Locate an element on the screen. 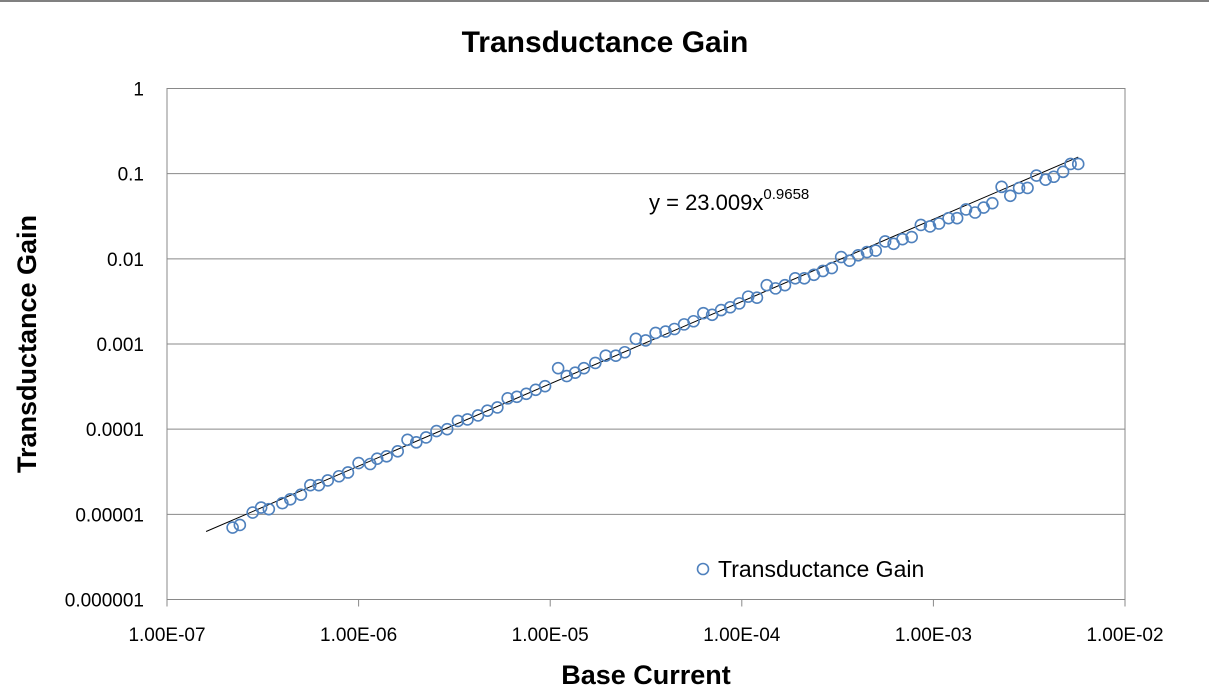 Image resolution: width=1209 pixels, height=696 pixels. x-tick-label: 1.00E-02 is located at coordinates (1124, 635).